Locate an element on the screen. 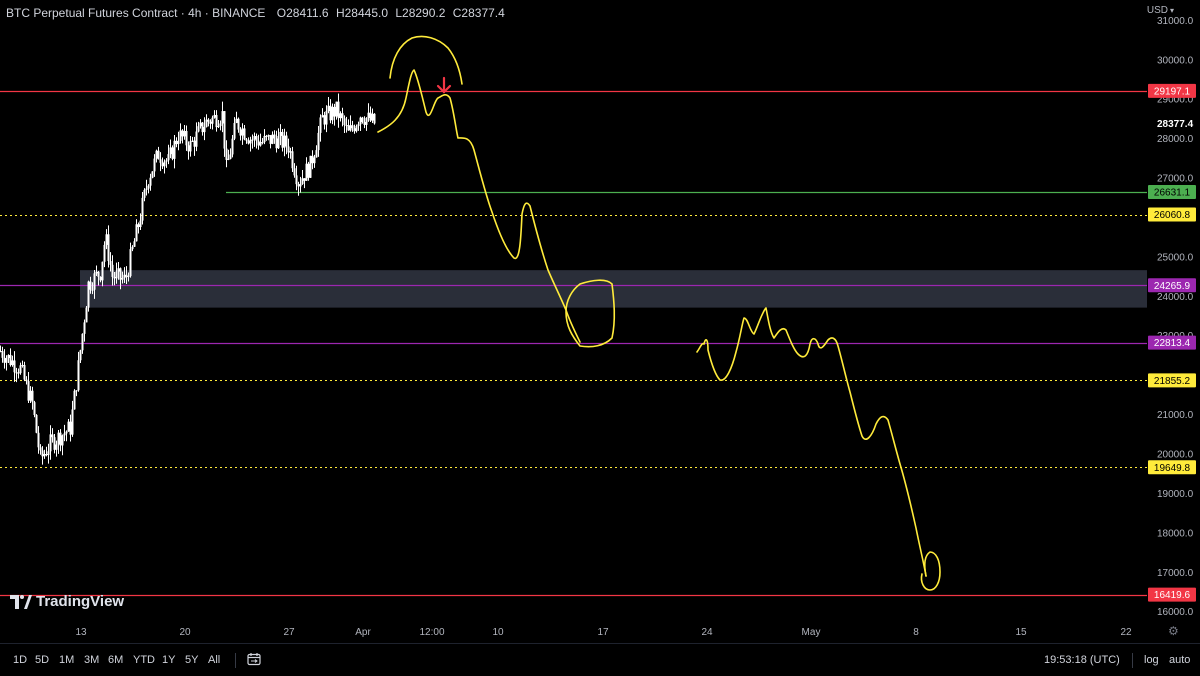  range-1d: 1D is located at coordinates (20, 660).